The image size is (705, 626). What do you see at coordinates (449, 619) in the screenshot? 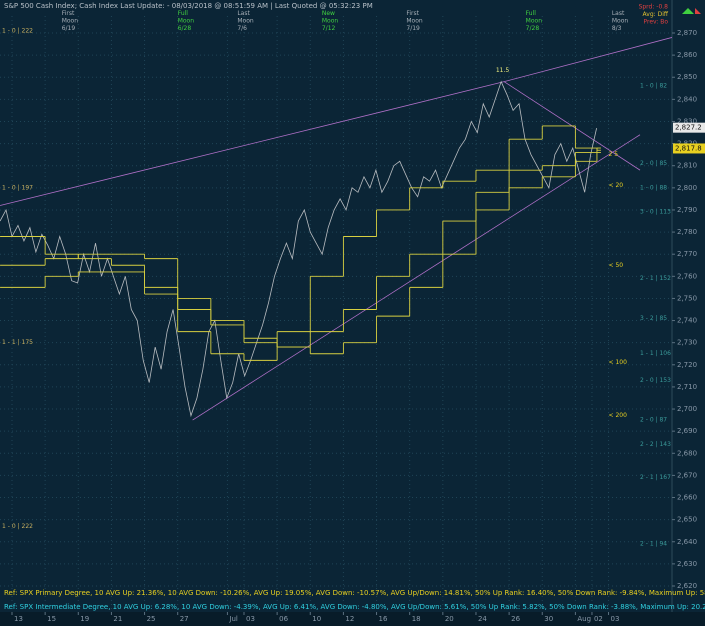
I see `x-tick-label: 20` at bounding box center [449, 619].